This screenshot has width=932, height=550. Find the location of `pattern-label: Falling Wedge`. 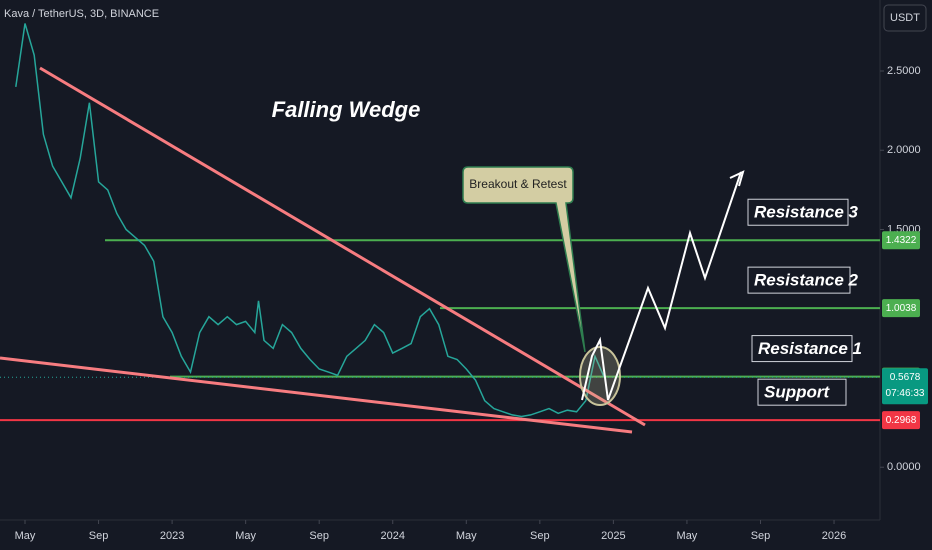

pattern-label: Falling Wedge is located at coordinates (346, 109).